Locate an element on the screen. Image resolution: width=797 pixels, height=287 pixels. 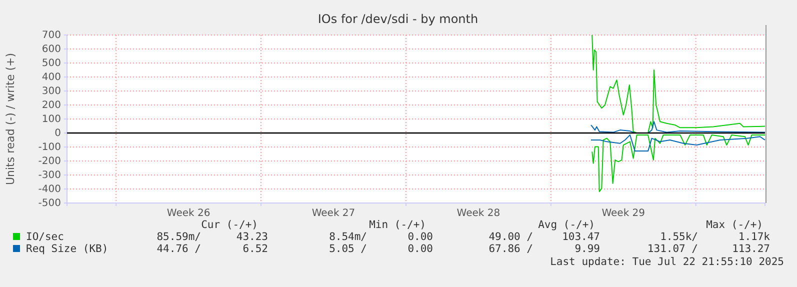
text: 5.05 / is located at coordinates (348, 249).